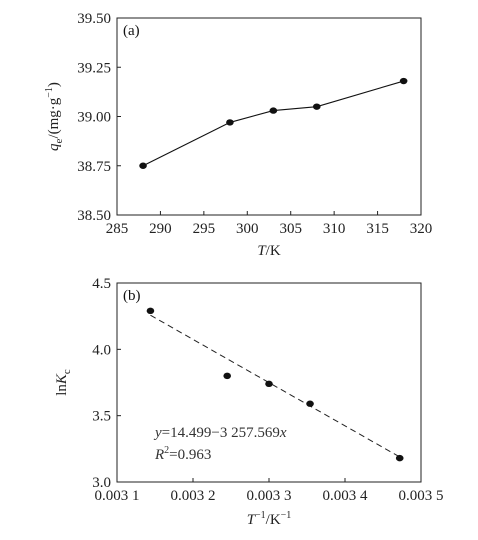 The width and height of the screenshot is (478, 540). What do you see at coordinates (377, 229) in the screenshot?
I see `x-tick-label: 315` at bounding box center [377, 229].